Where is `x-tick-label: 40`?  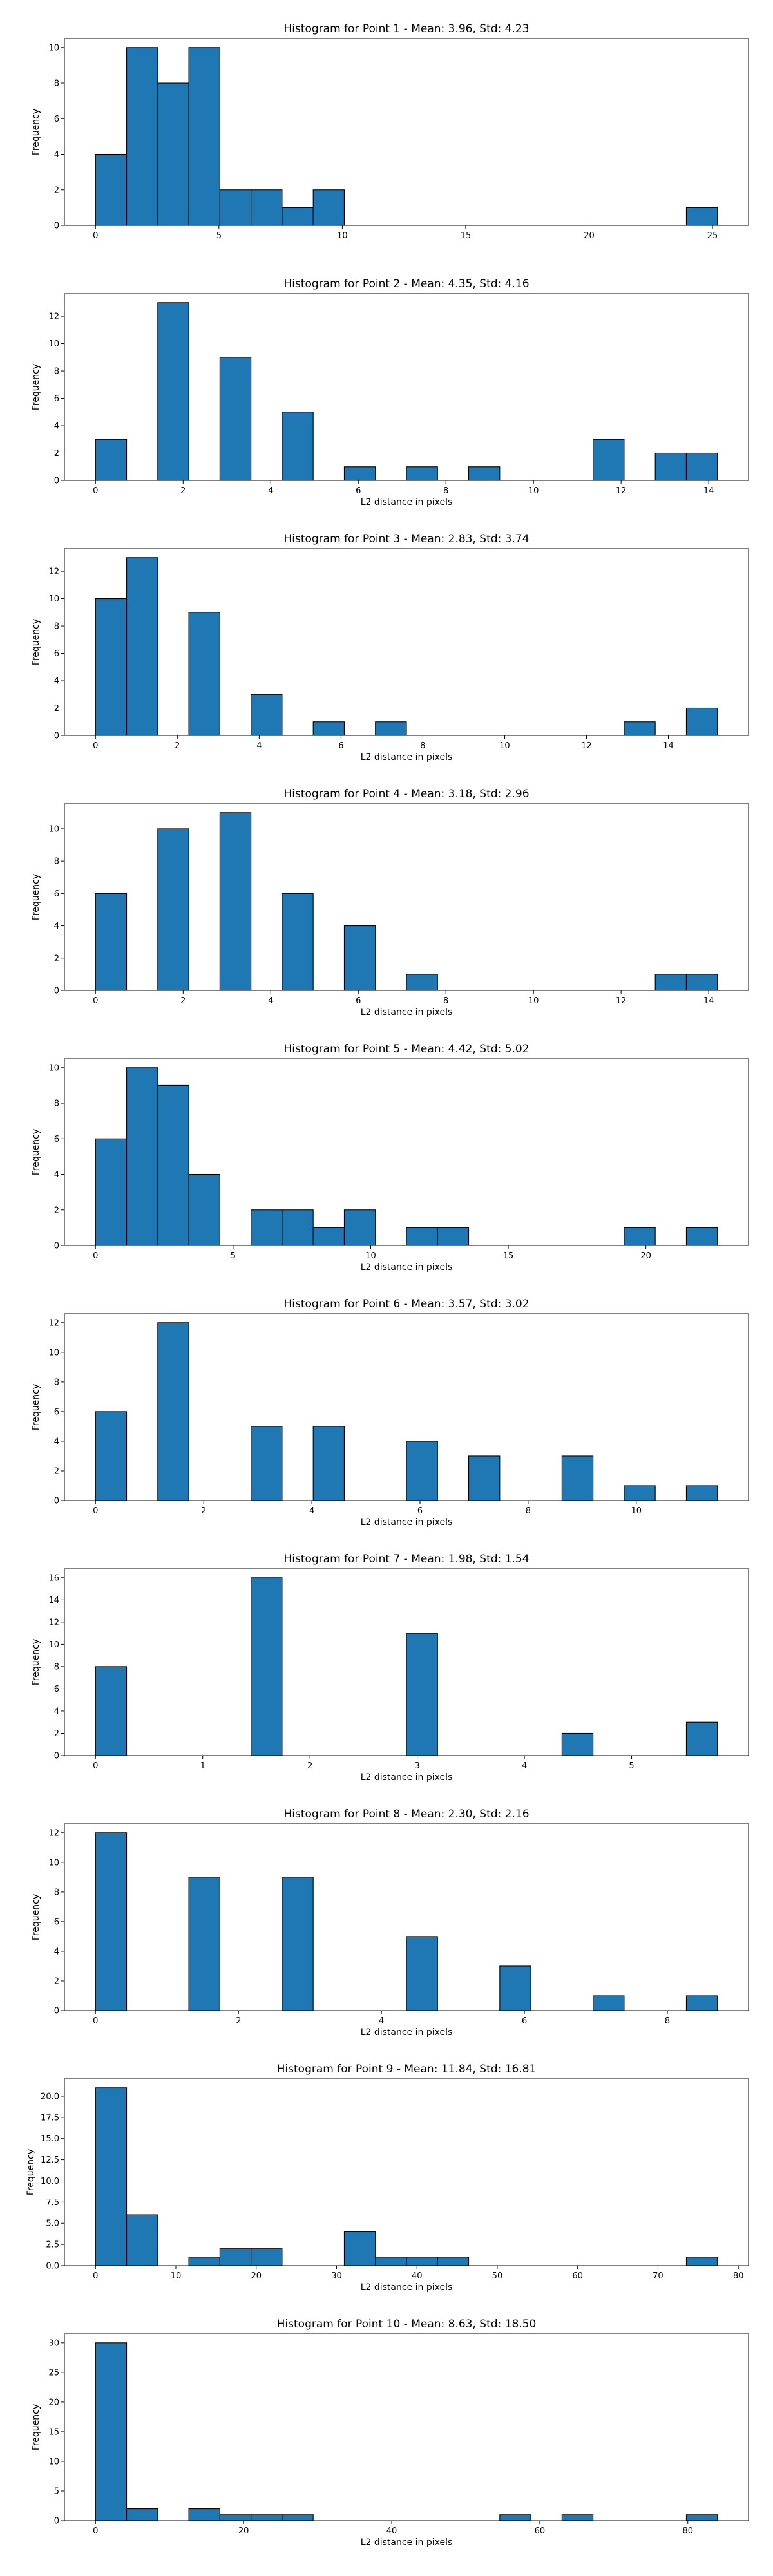
x-tick-label: 40 is located at coordinates (417, 2276).